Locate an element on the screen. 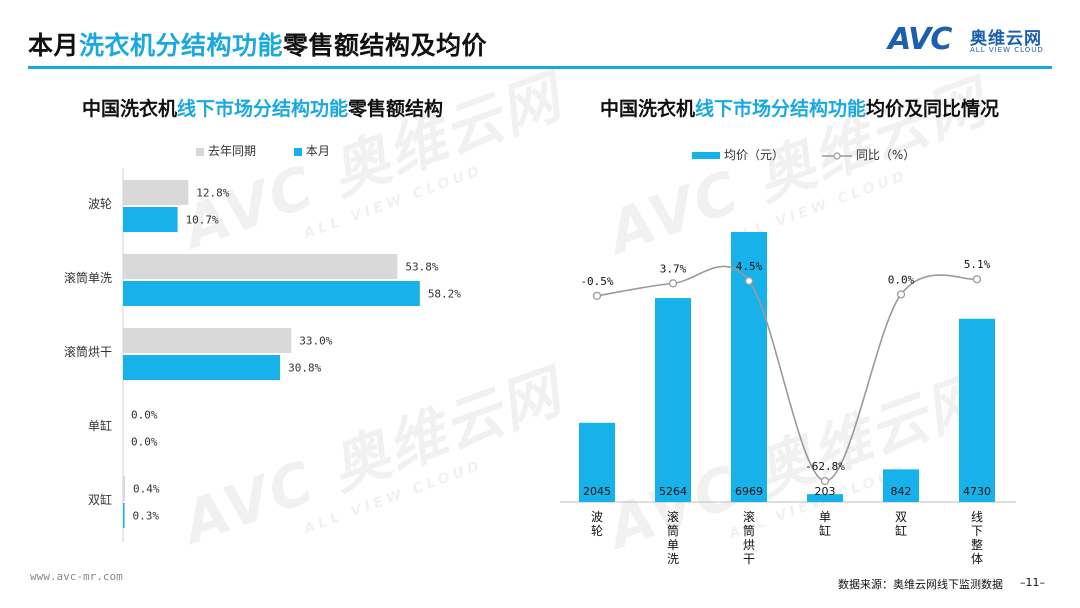  category-label: 单缸 is located at coordinates (100, 425).